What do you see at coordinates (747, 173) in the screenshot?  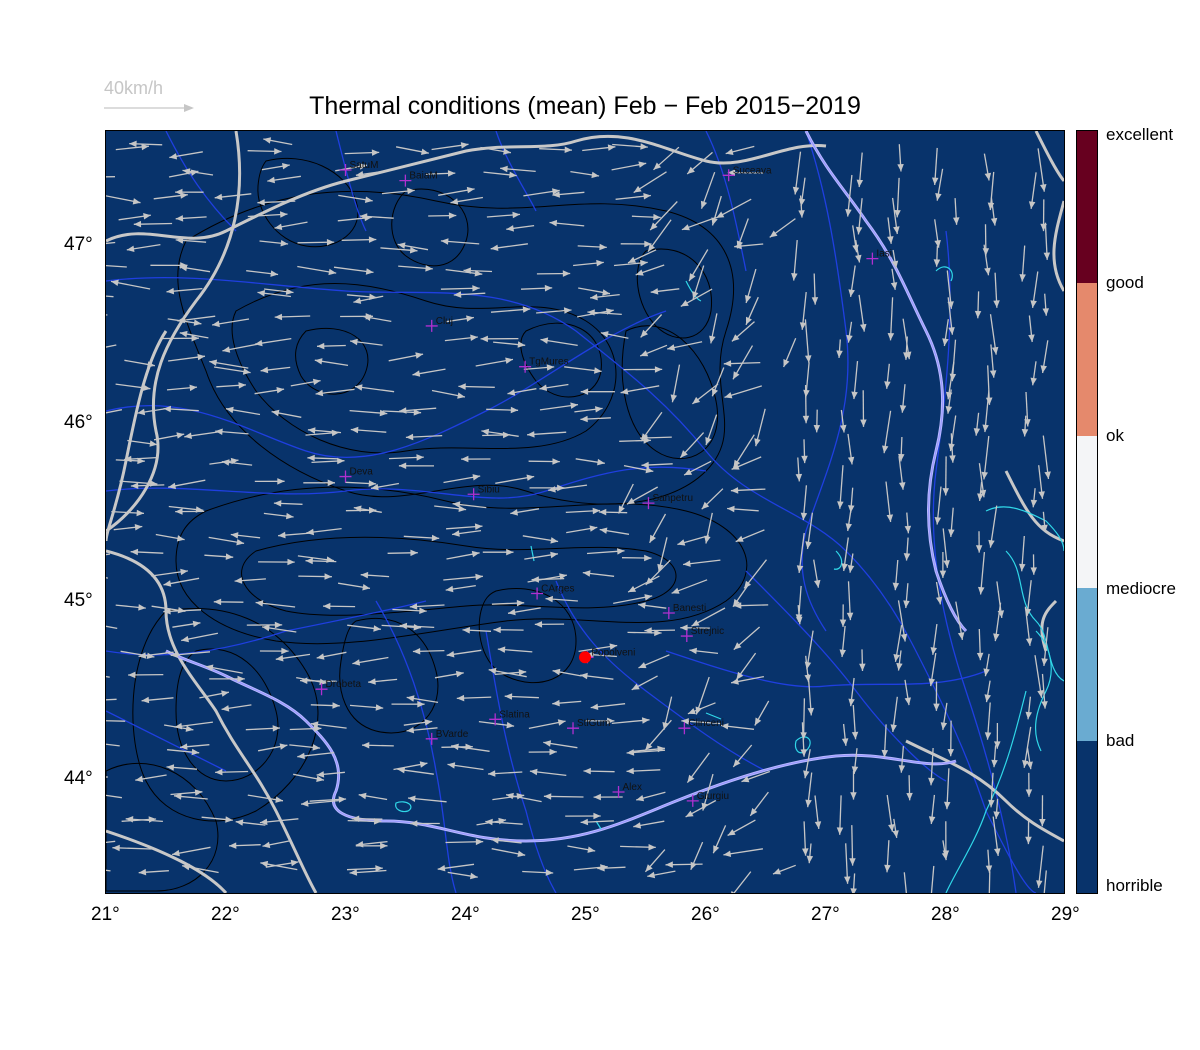 I see `city-suceava: Suceava` at bounding box center [747, 173].